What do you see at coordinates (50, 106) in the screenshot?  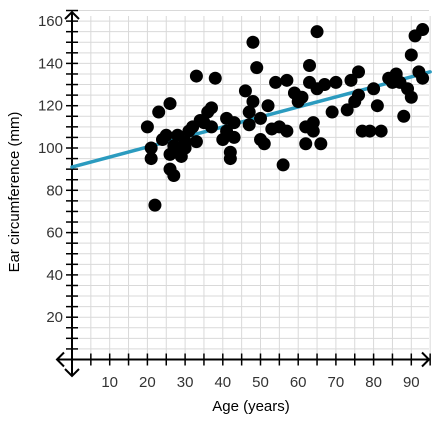 I see `y-tick-label: 120` at bounding box center [50, 106].